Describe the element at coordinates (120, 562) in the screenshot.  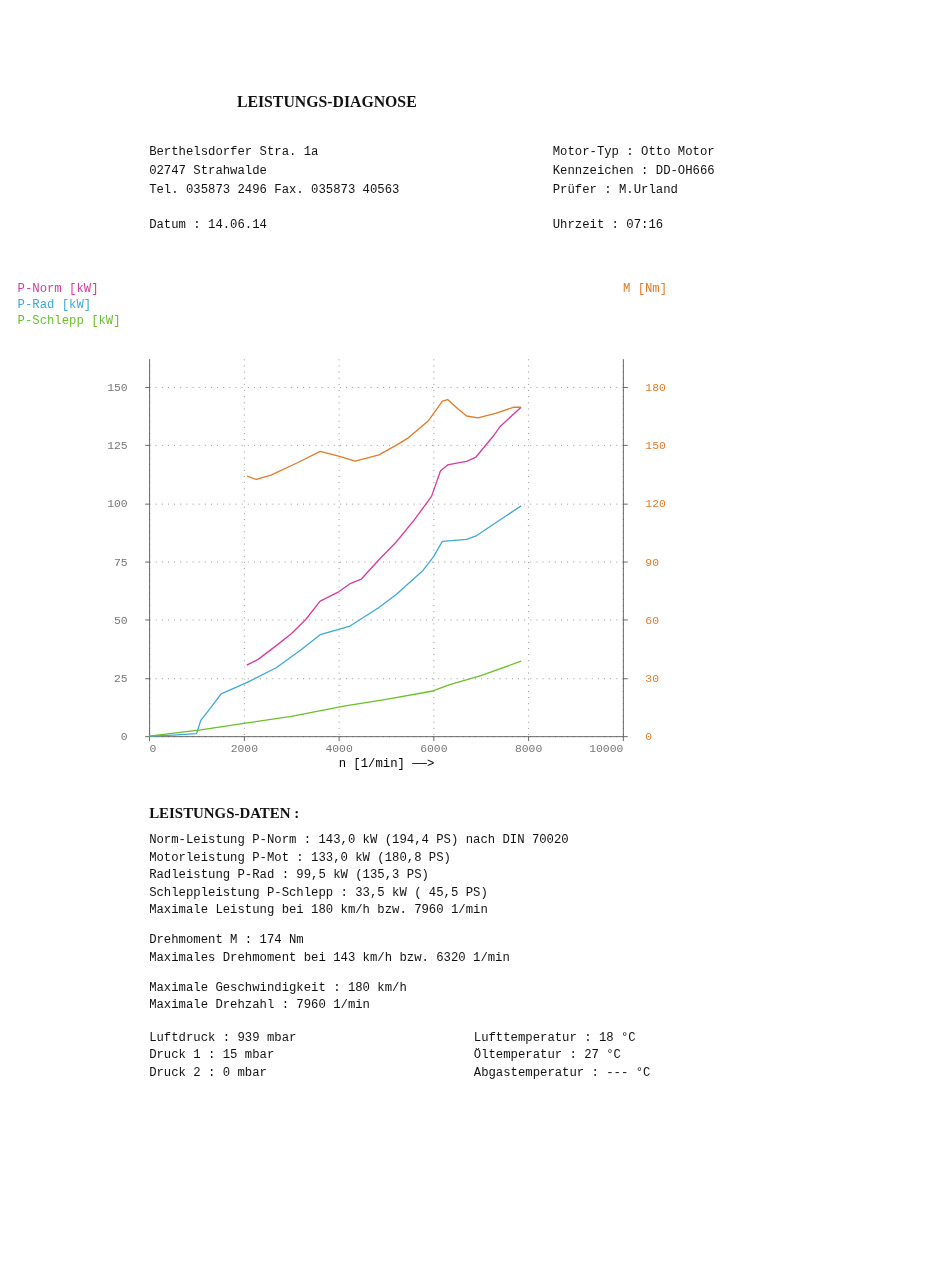
I see `y-tick-label: 75` at that location.